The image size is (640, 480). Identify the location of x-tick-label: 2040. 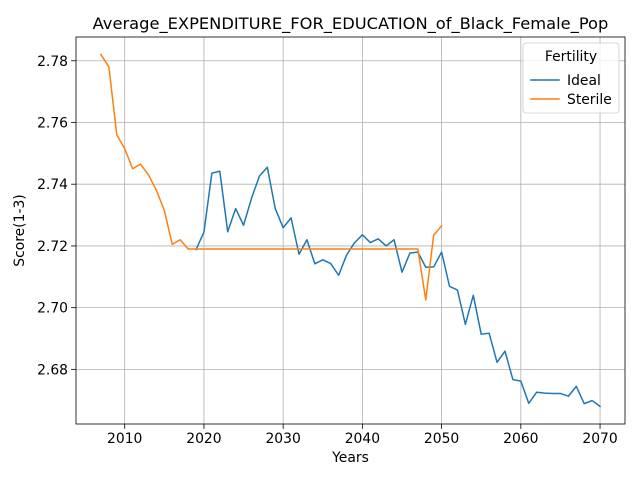
(362, 439).